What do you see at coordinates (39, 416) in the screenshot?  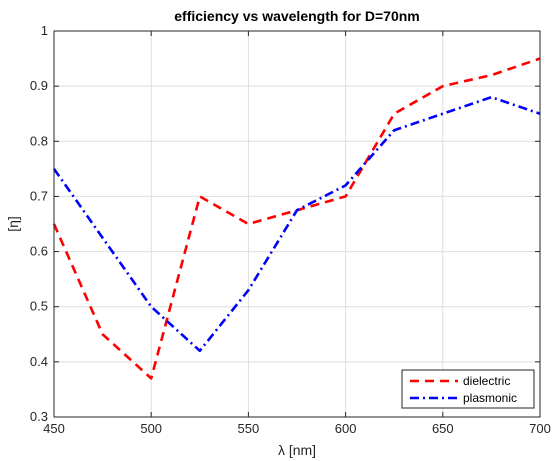 I see `y-tick-label: 0.3` at bounding box center [39, 416].